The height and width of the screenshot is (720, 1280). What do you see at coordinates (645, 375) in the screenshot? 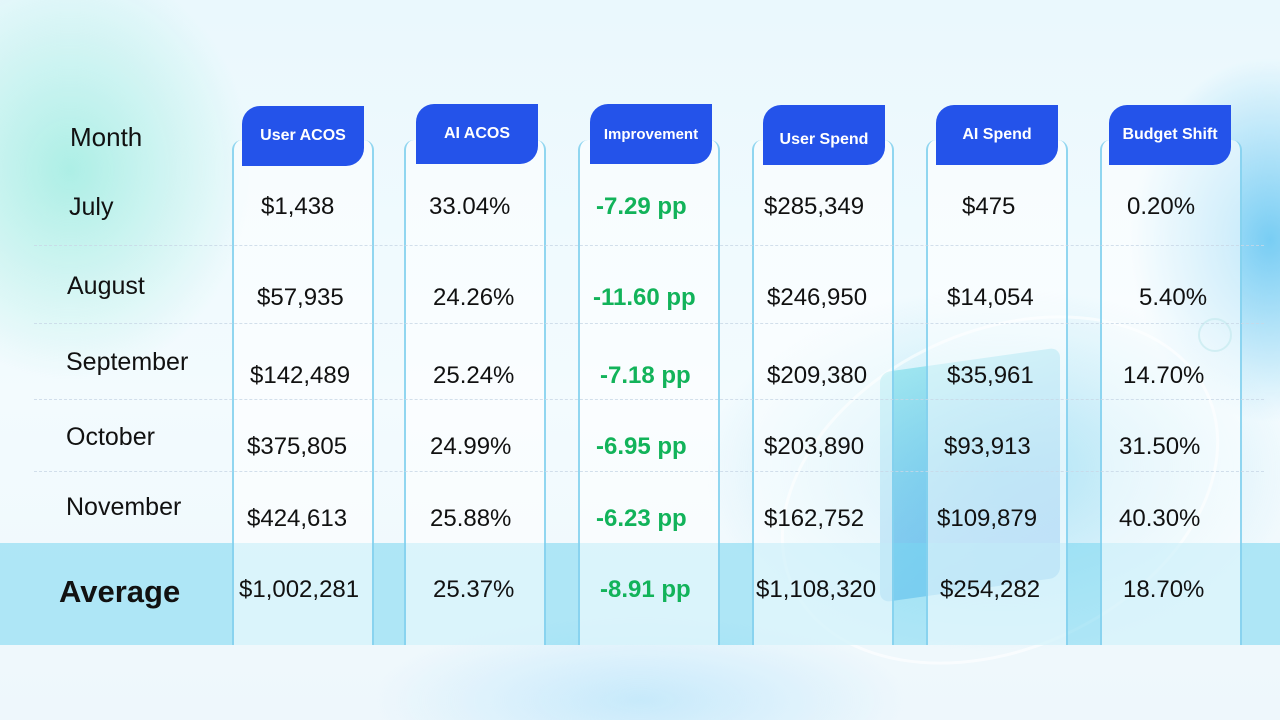
I see `cell-improvement: -7.18 pp` at bounding box center [645, 375].